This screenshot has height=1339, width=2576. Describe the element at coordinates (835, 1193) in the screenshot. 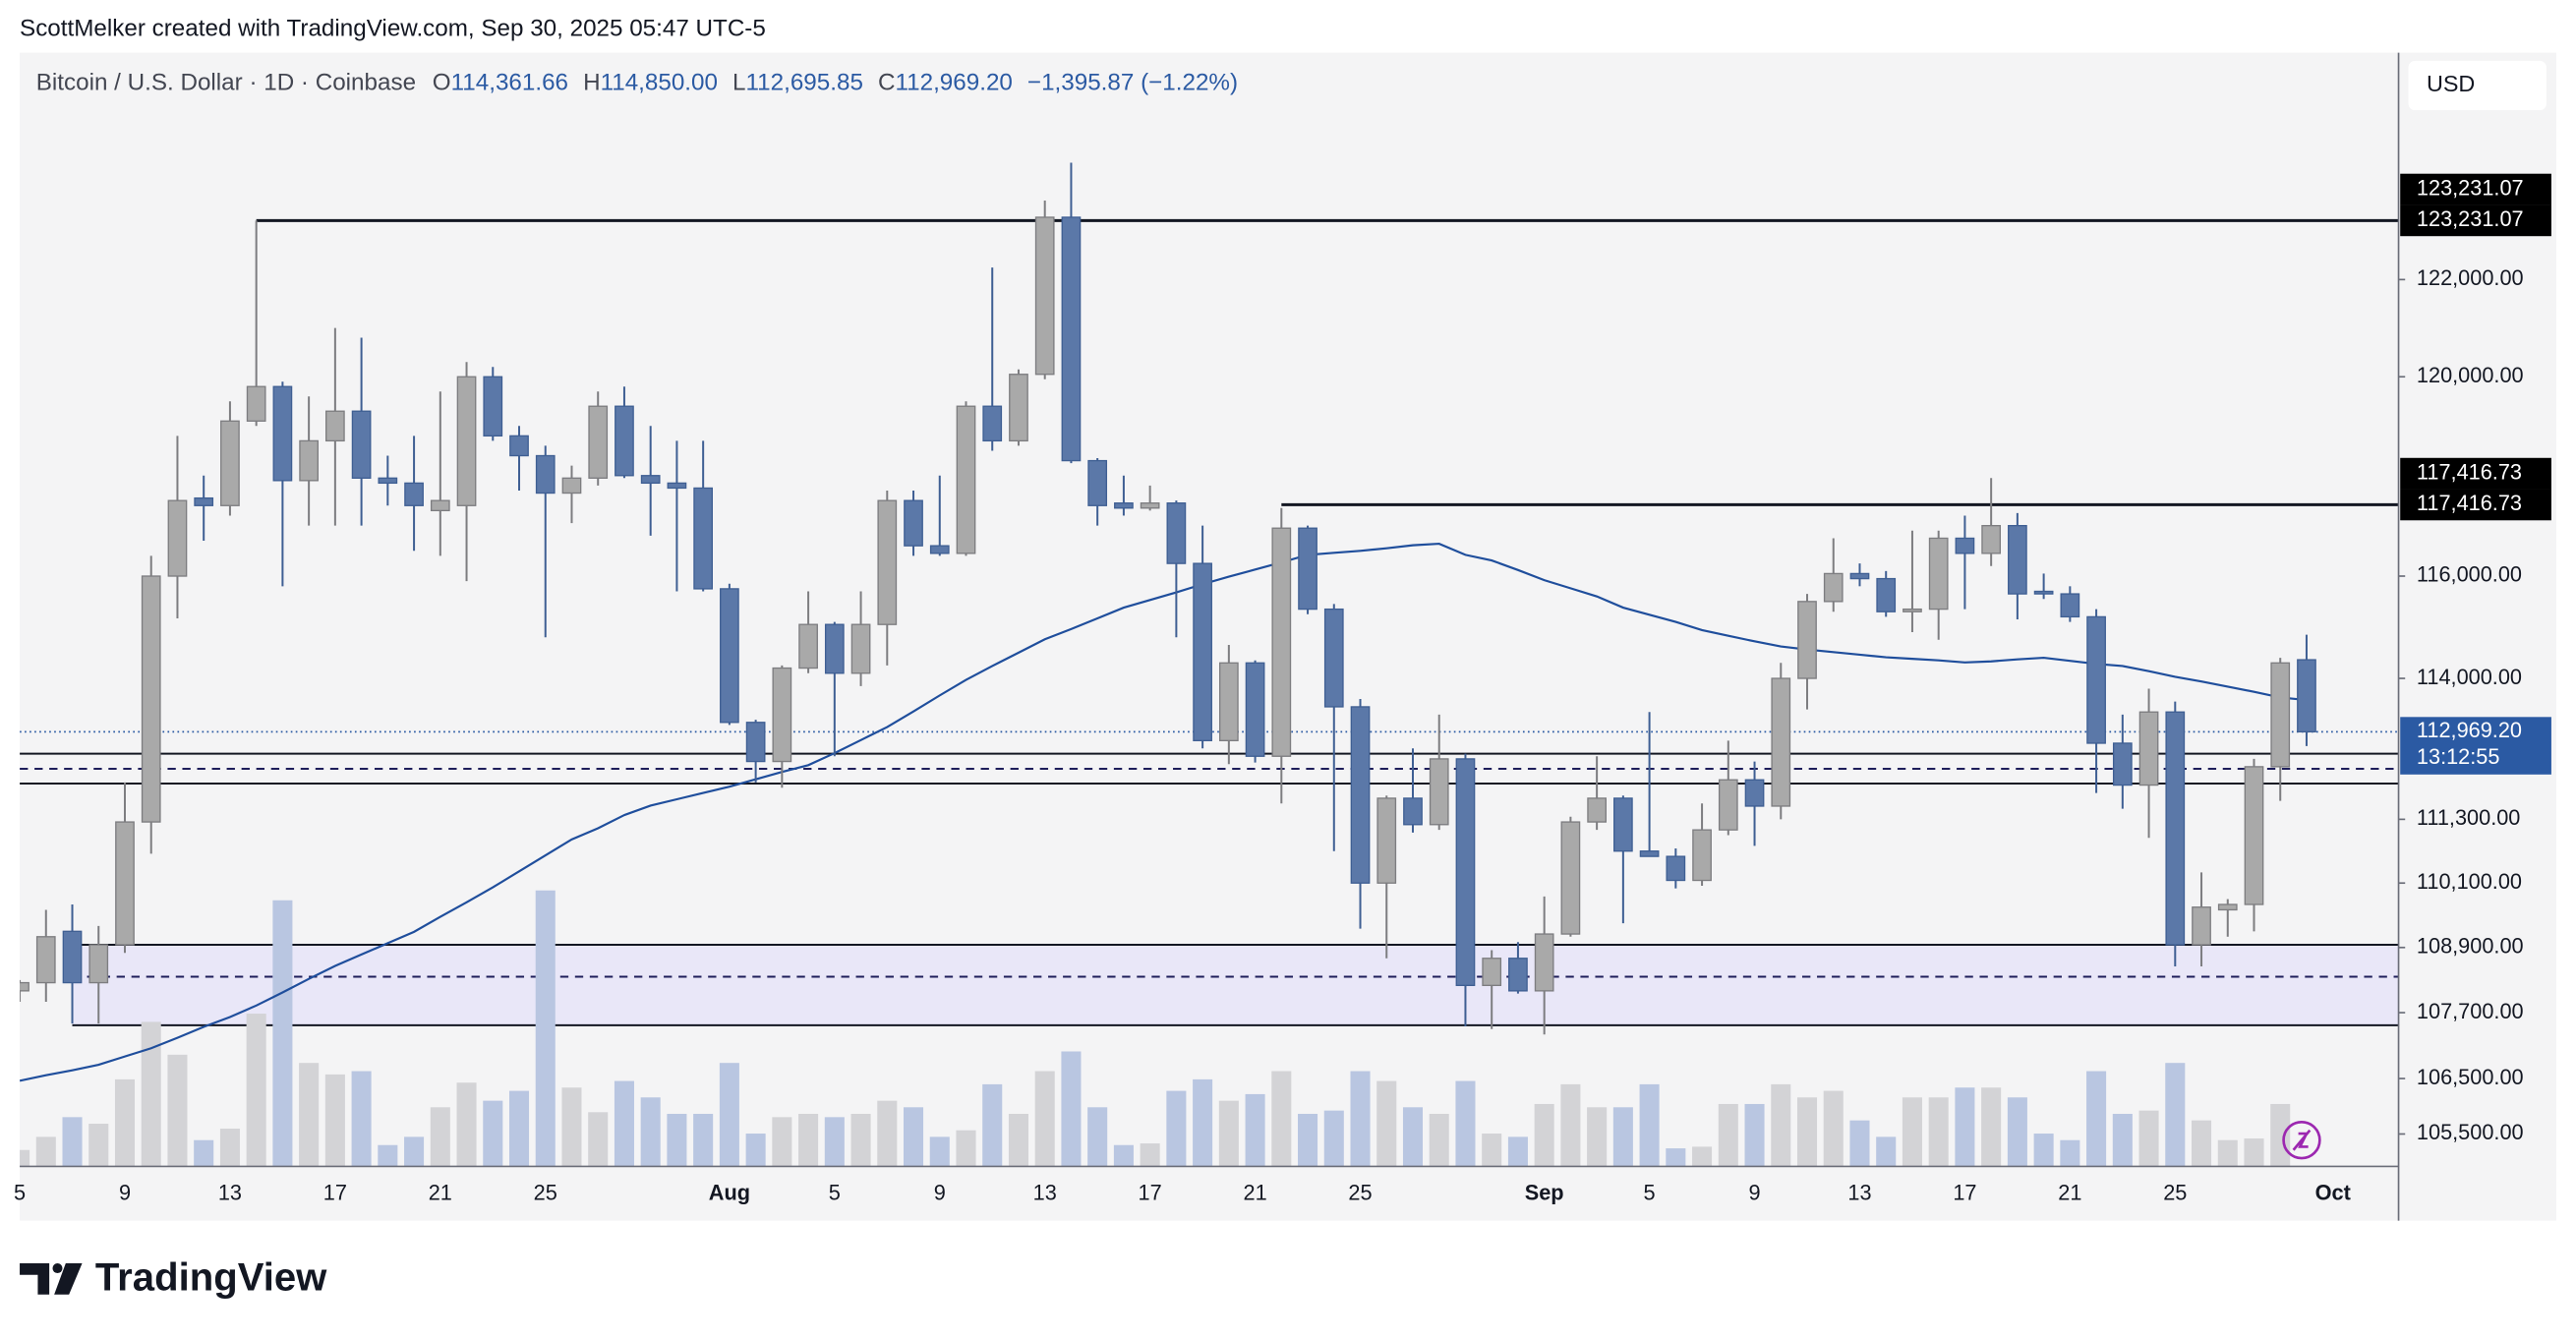

I see `x-tick-label: 5` at that location.